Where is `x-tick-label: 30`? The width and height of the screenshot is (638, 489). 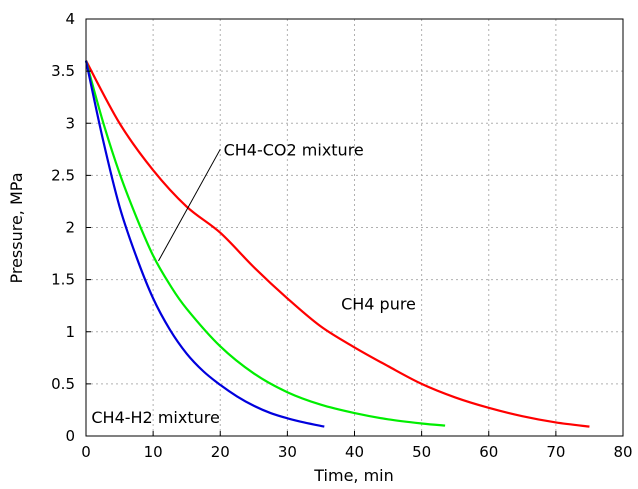 x-tick-label: 30 is located at coordinates (287, 452).